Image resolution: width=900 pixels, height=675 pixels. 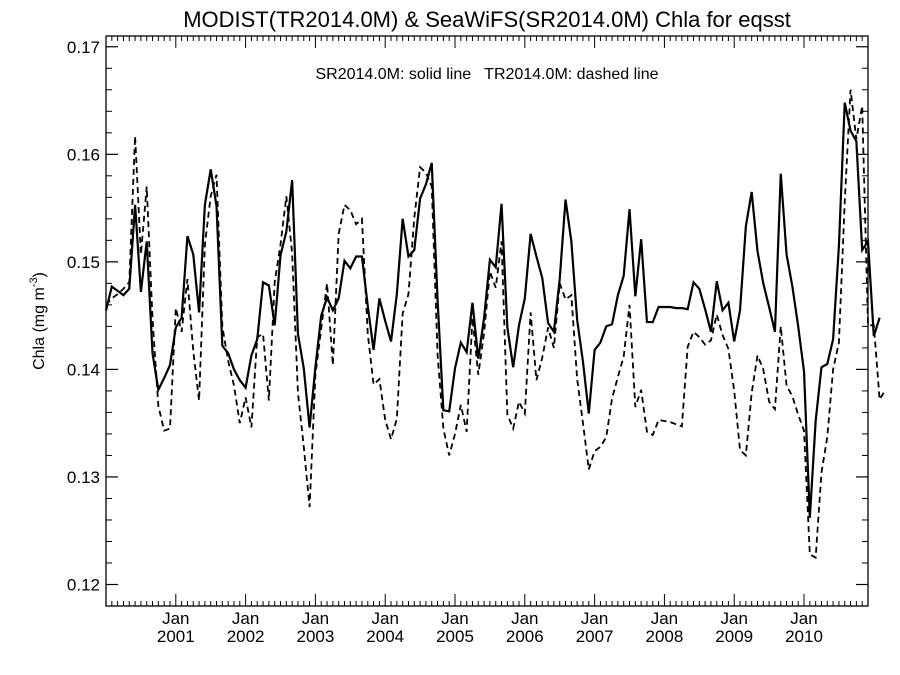 I want to click on y-axis-label-main: Chla (mg m, so click(x=39, y=328).